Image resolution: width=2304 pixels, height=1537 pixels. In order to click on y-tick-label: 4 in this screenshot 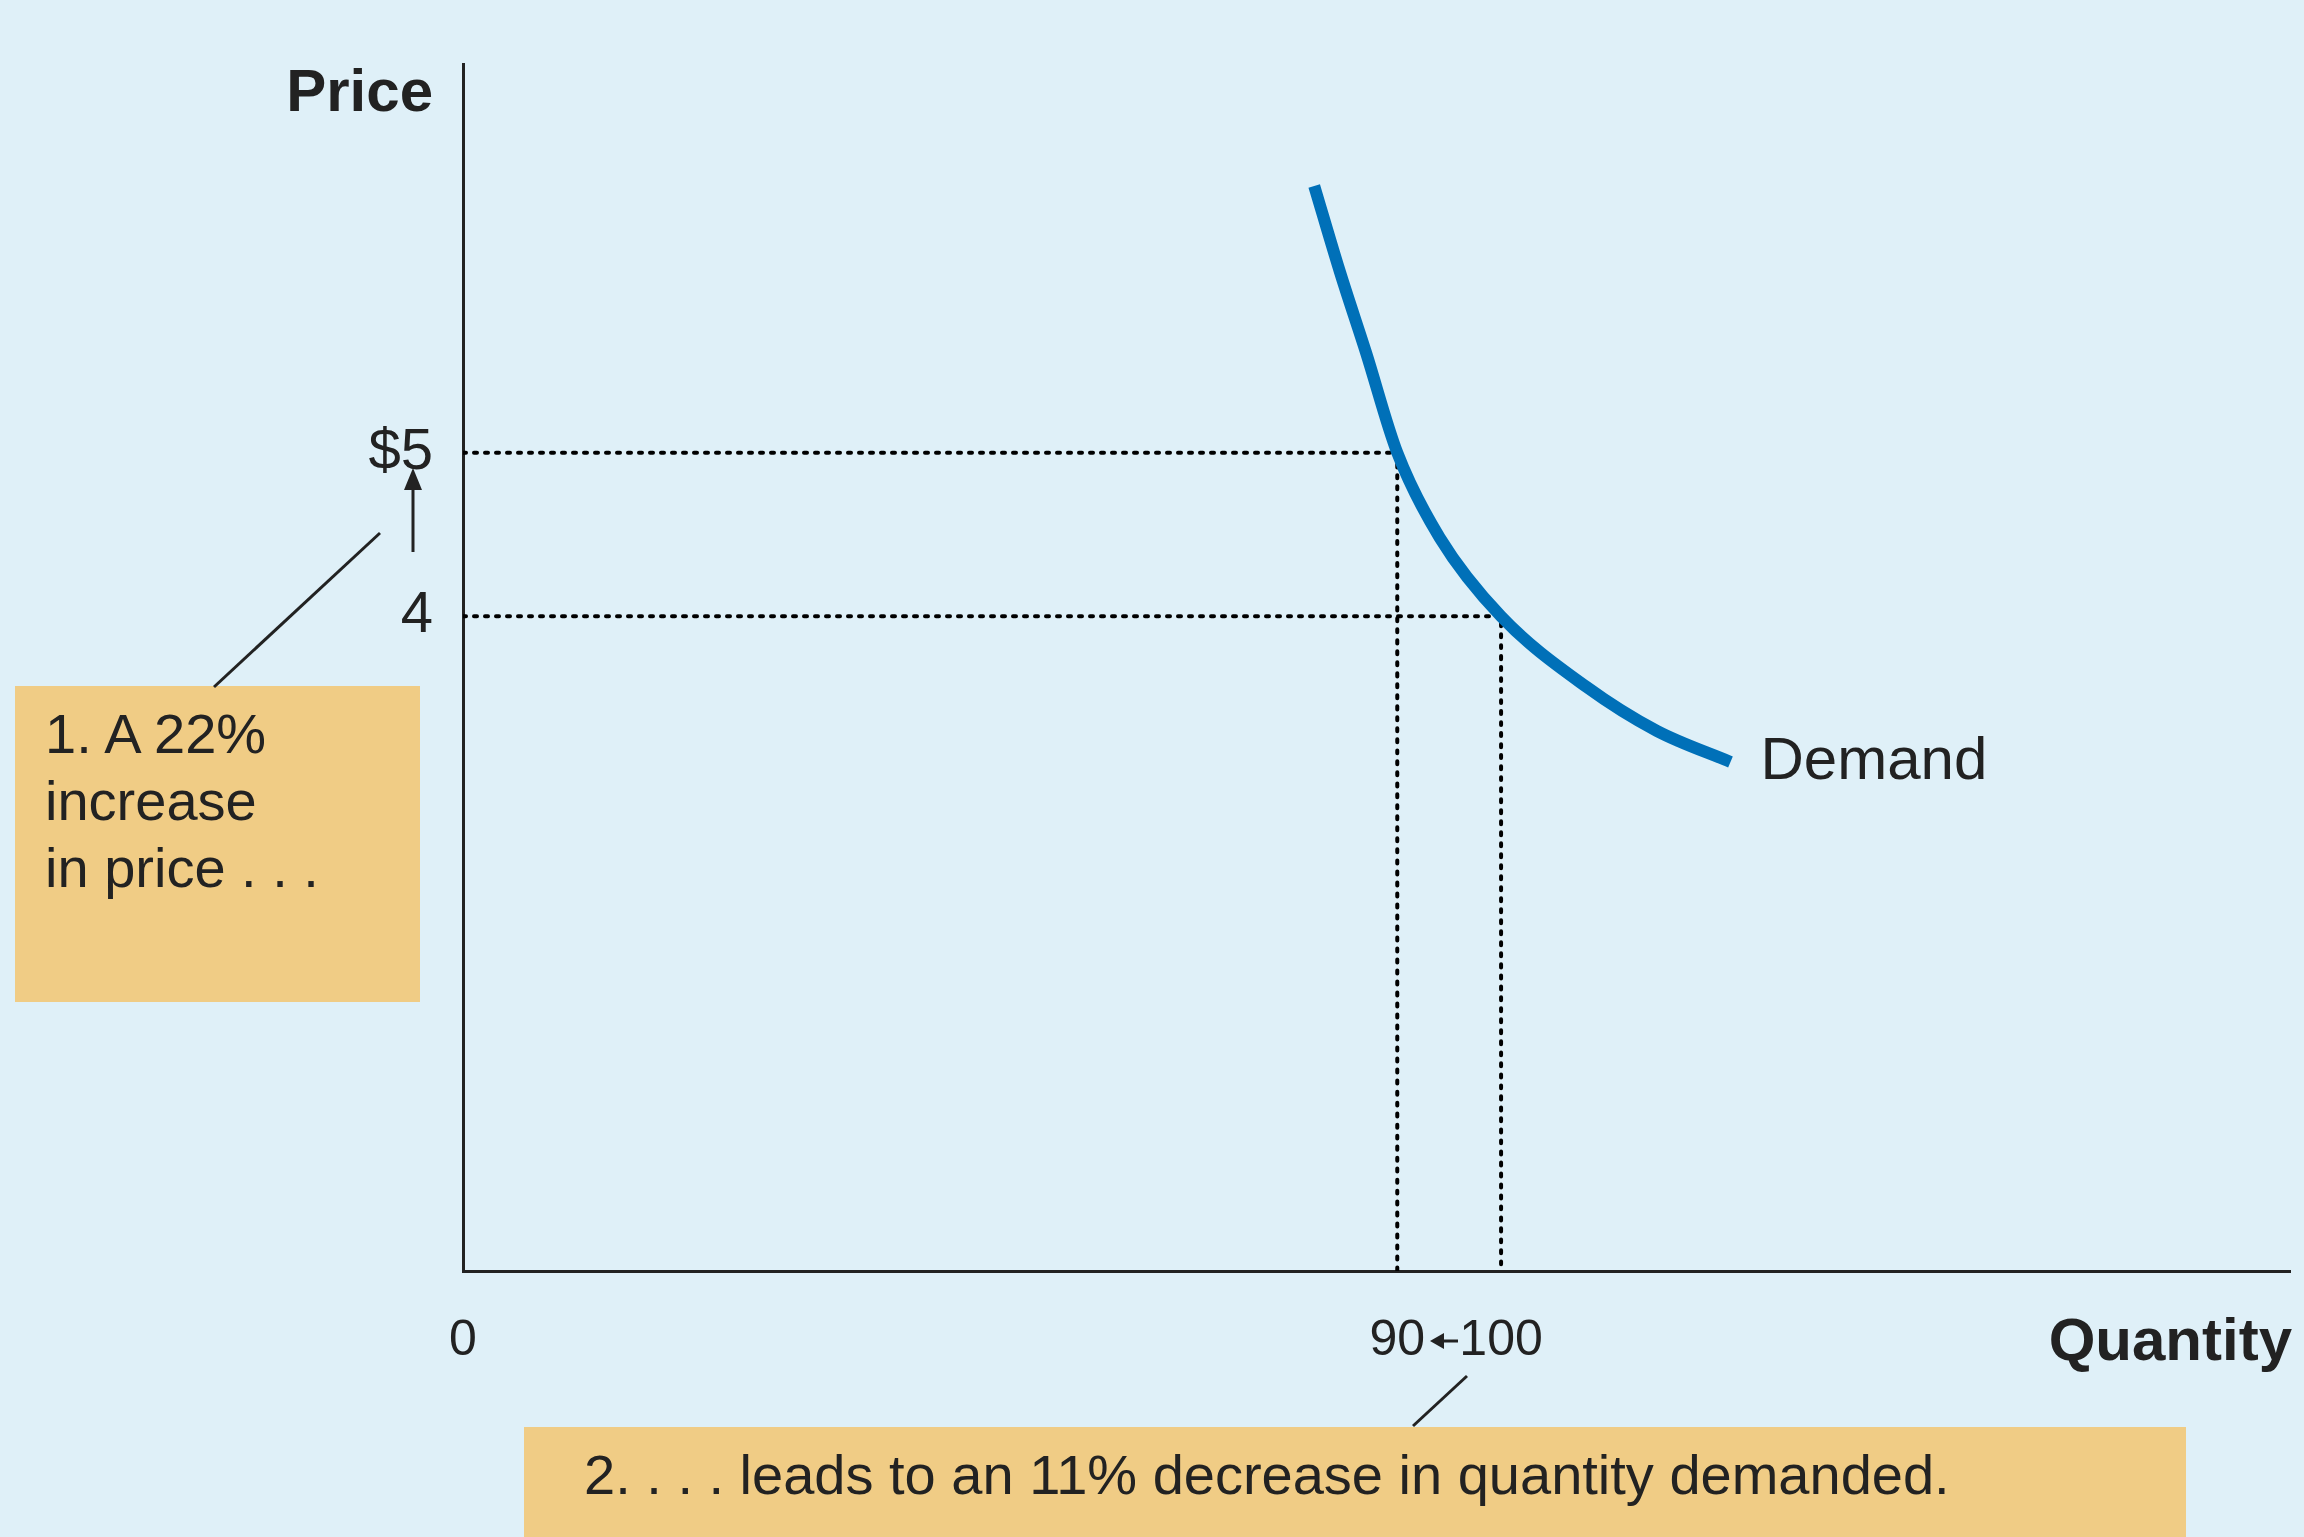, I will do `click(416, 612)`.